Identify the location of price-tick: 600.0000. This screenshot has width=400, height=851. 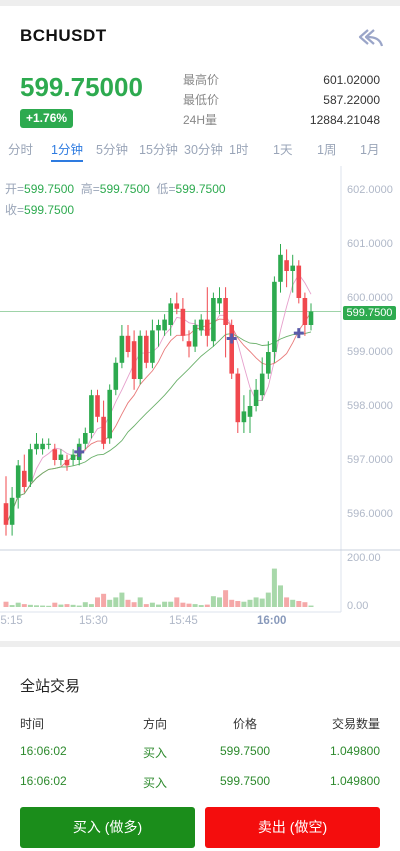
(370, 298).